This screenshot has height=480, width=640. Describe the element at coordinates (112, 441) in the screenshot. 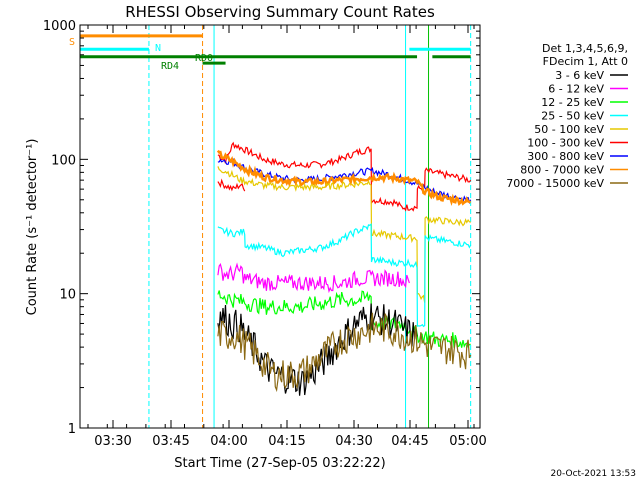

I see `x-tick-label: 03:30` at that location.